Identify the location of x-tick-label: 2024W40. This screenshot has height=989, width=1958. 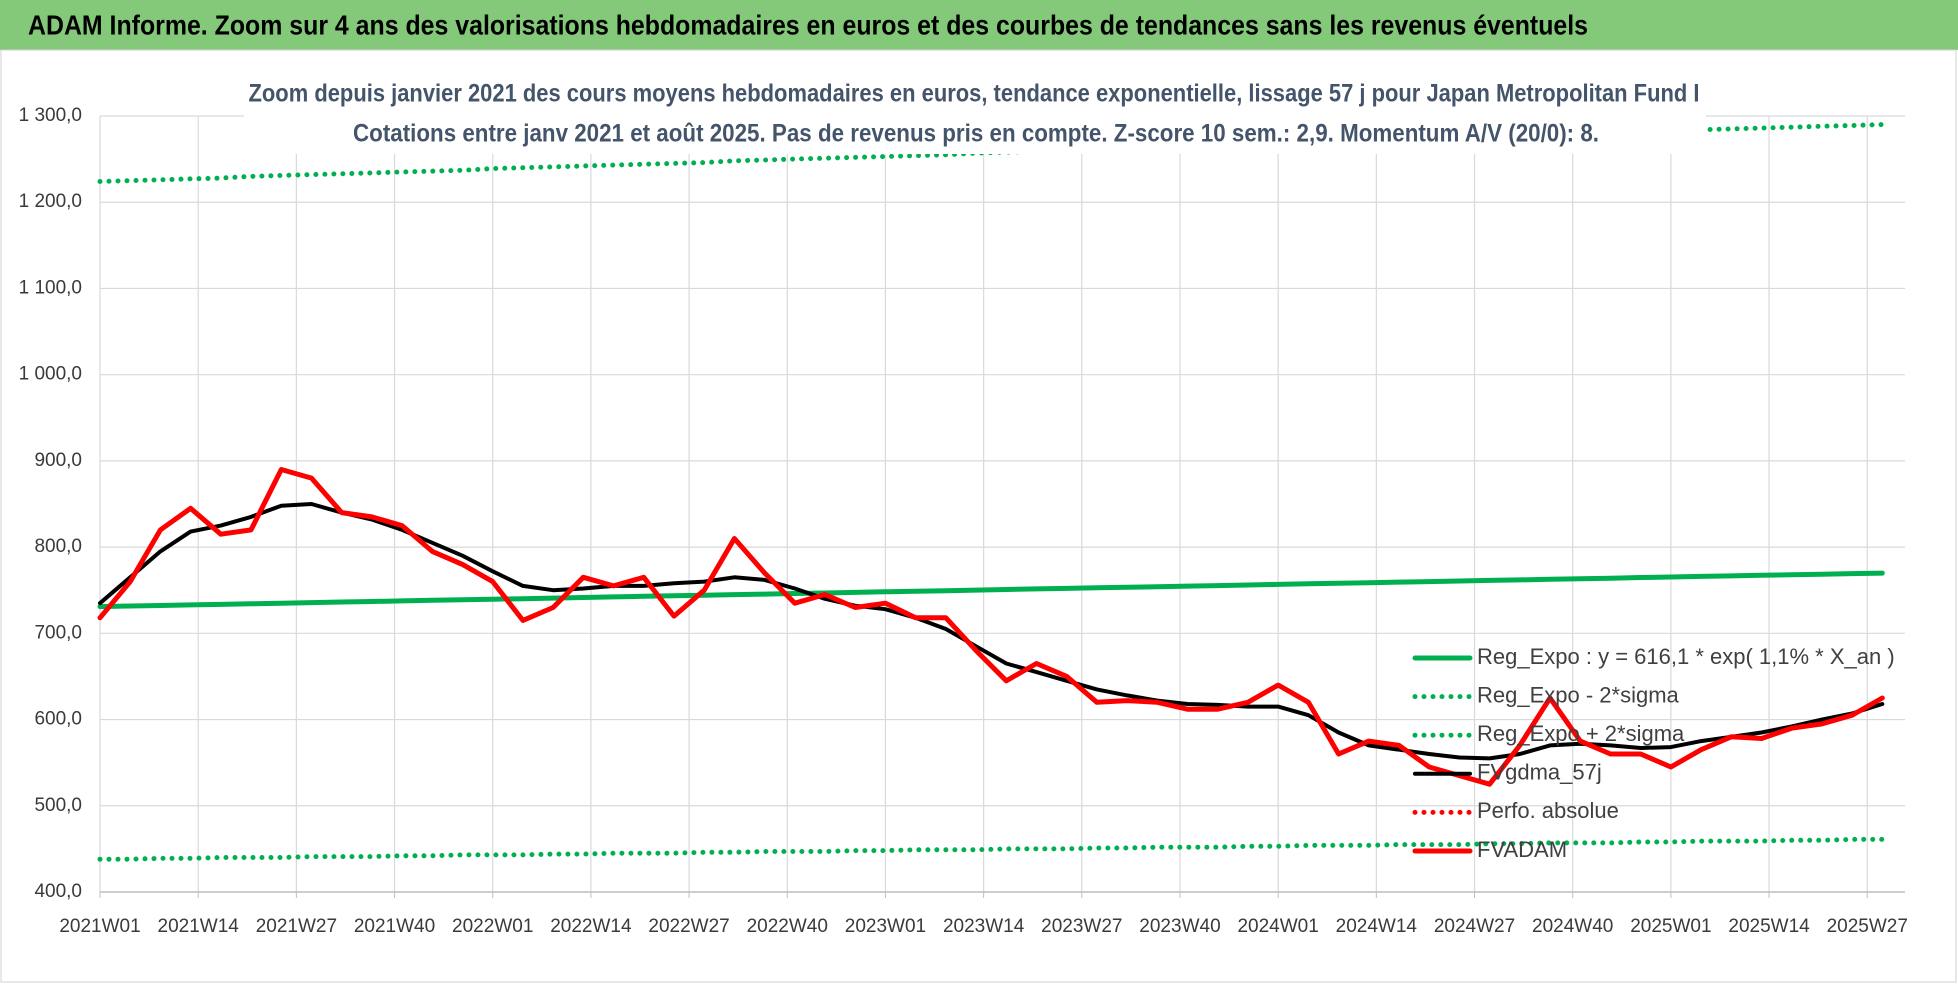
(1572, 926).